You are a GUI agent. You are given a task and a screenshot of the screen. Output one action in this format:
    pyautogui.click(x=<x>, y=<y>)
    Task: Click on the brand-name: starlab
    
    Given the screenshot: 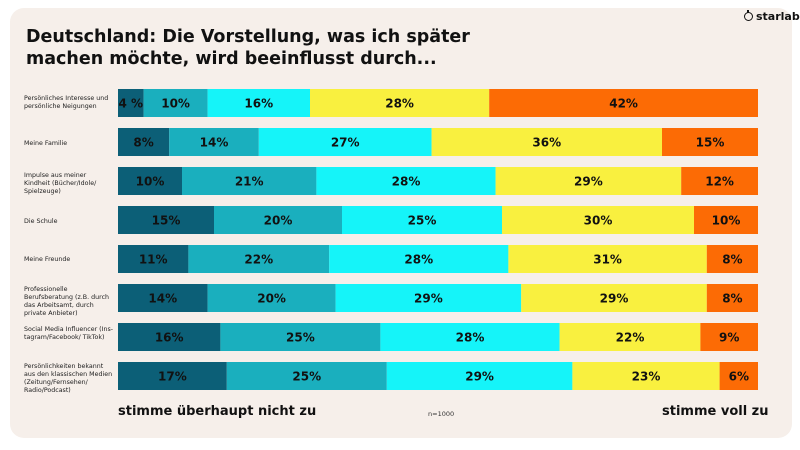 What is the action you would take?
    pyautogui.click(x=778, y=16)
    